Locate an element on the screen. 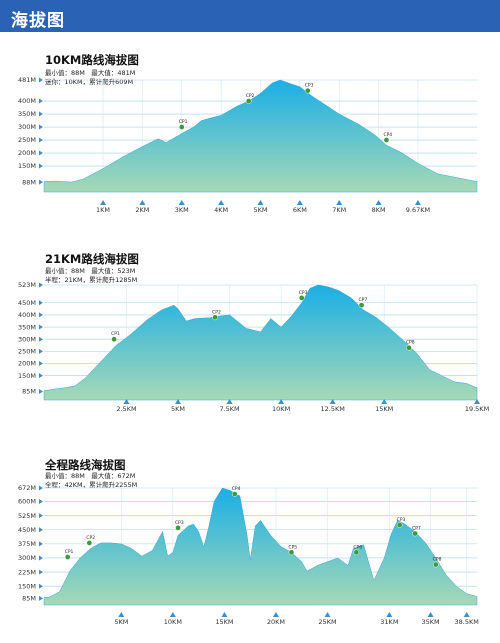  stat-distance-climb: 迷你：10KM，累计爬升609M is located at coordinates (89, 82).